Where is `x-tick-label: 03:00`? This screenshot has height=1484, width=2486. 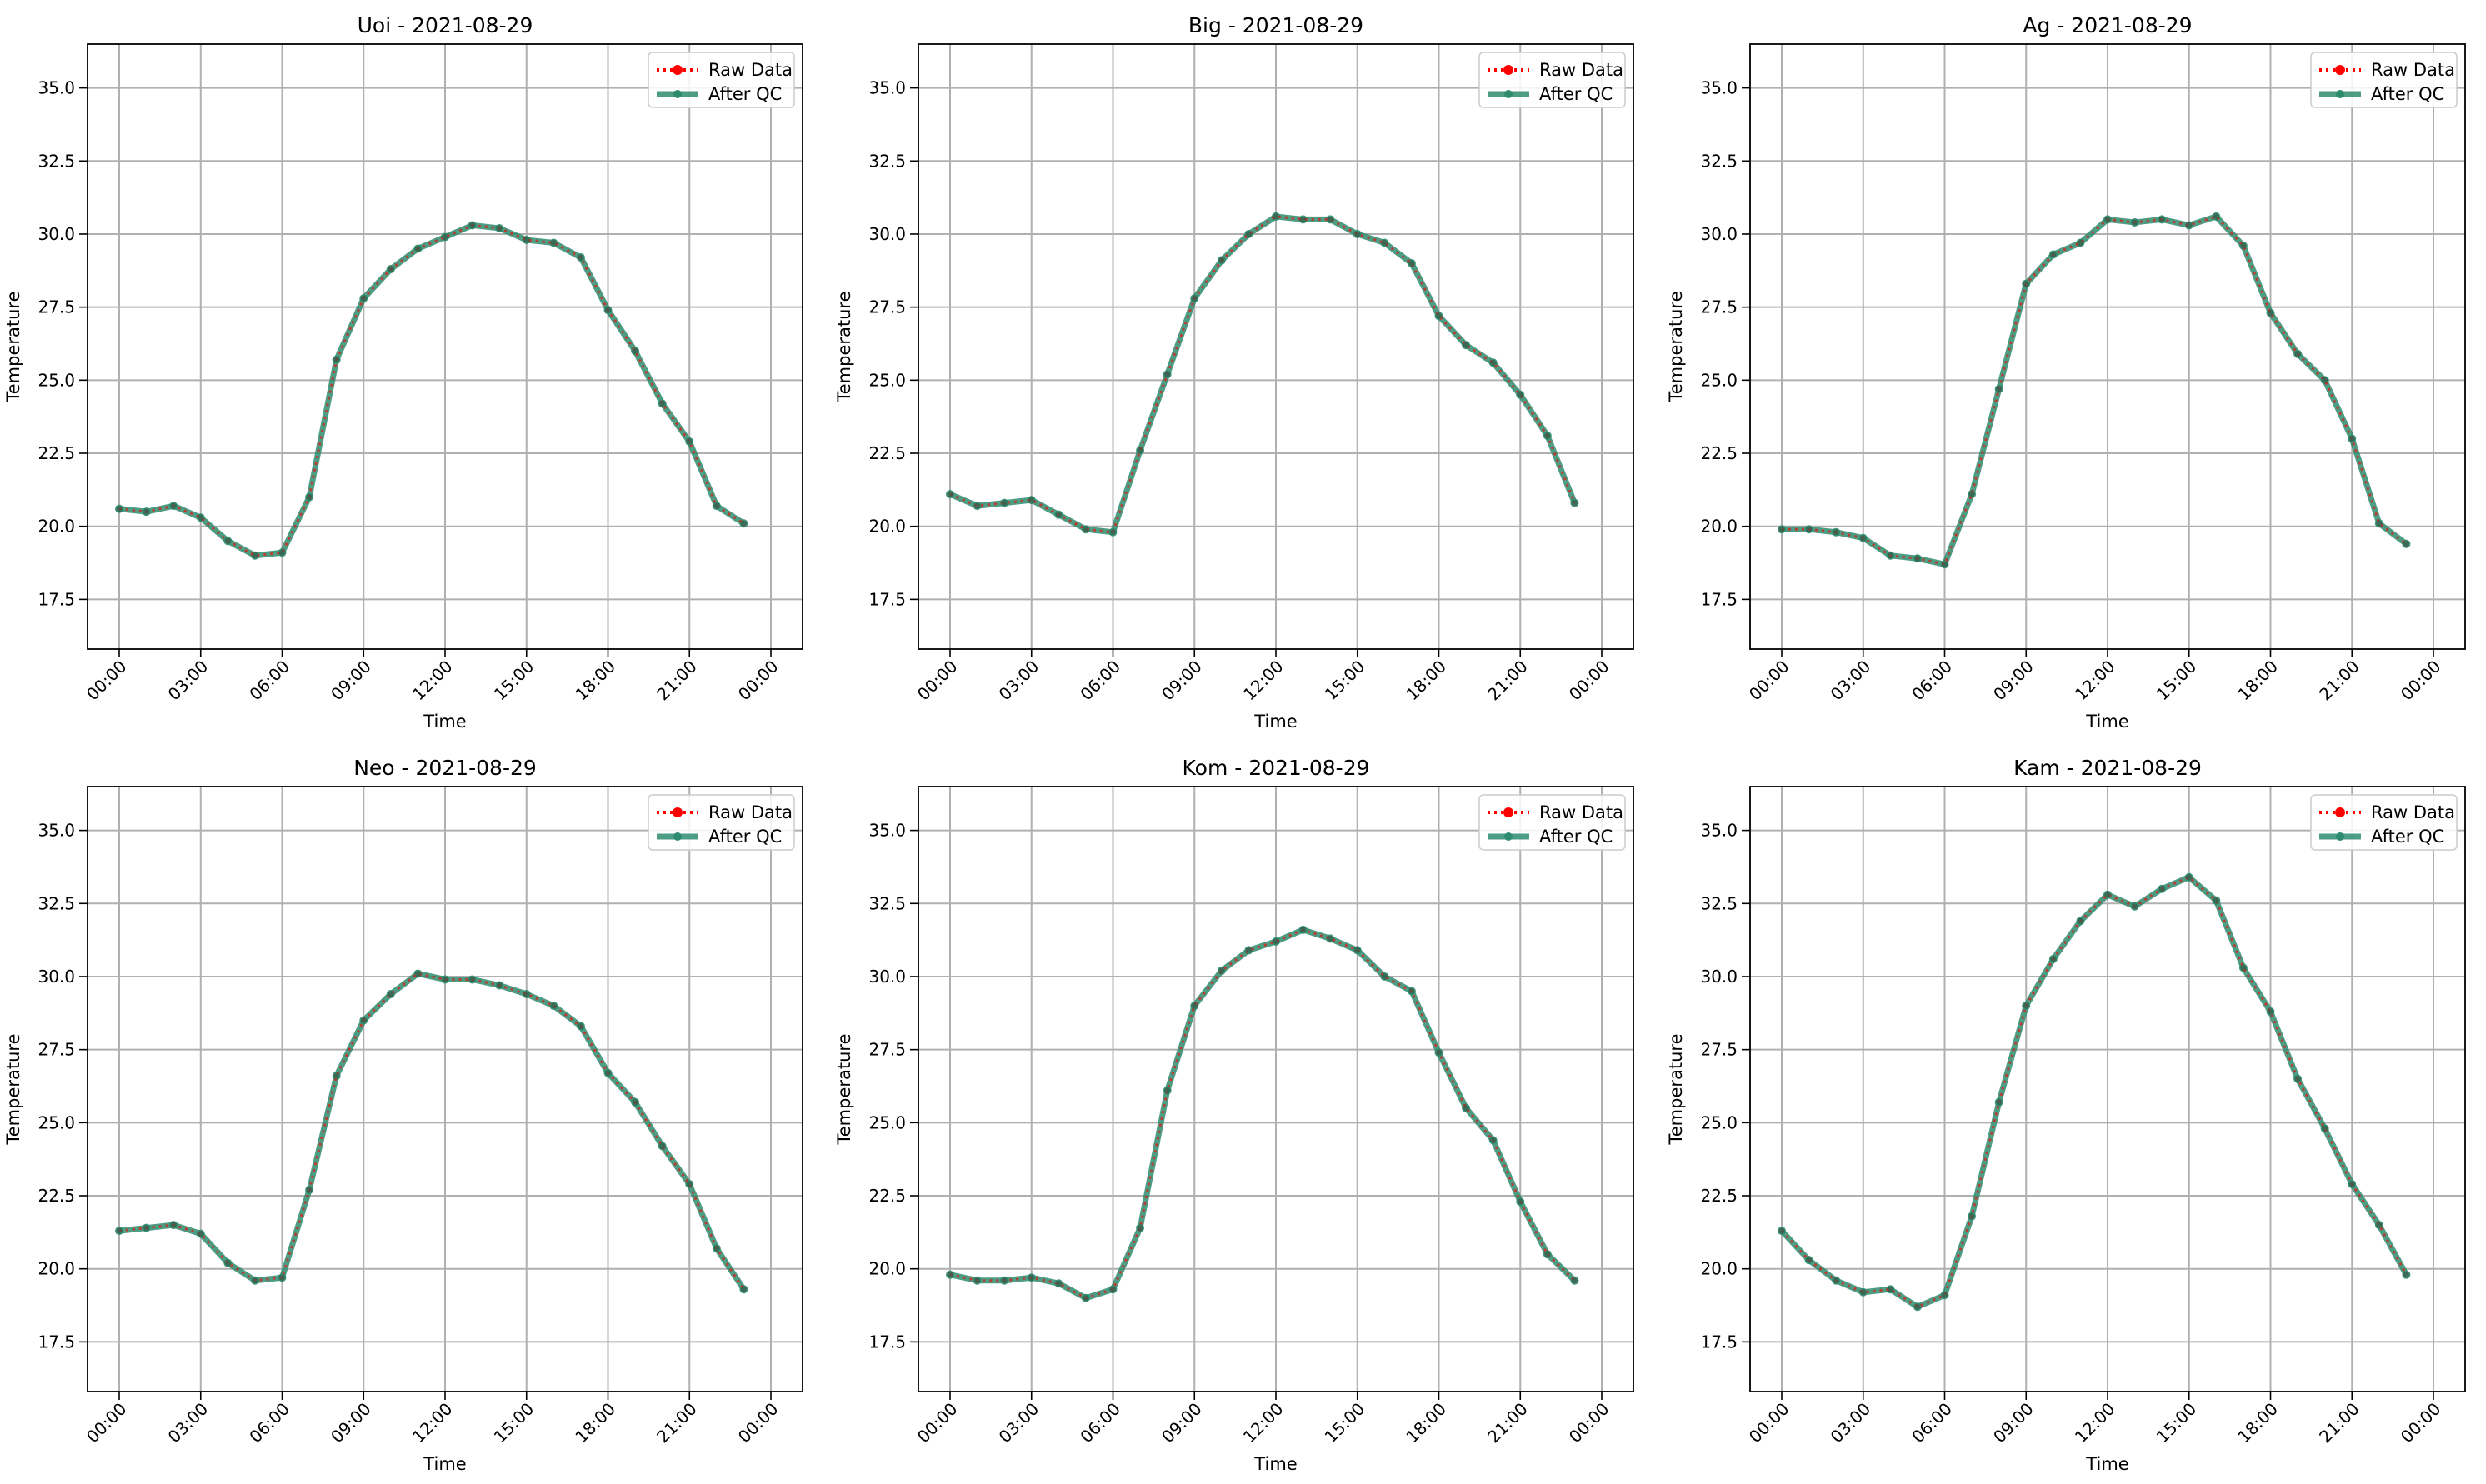
x-tick-label: 03:00 is located at coordinates (188, 681).